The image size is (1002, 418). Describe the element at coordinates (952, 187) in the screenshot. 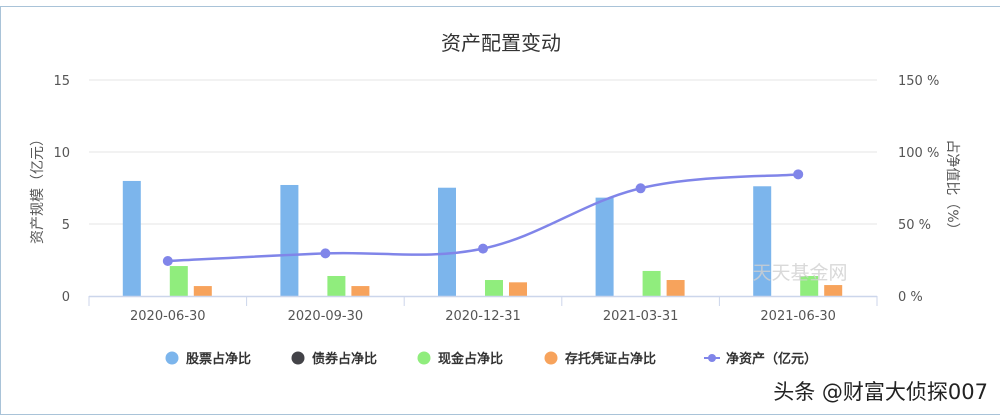

I see `right-axis-title: 占净值比（%）` at that location.